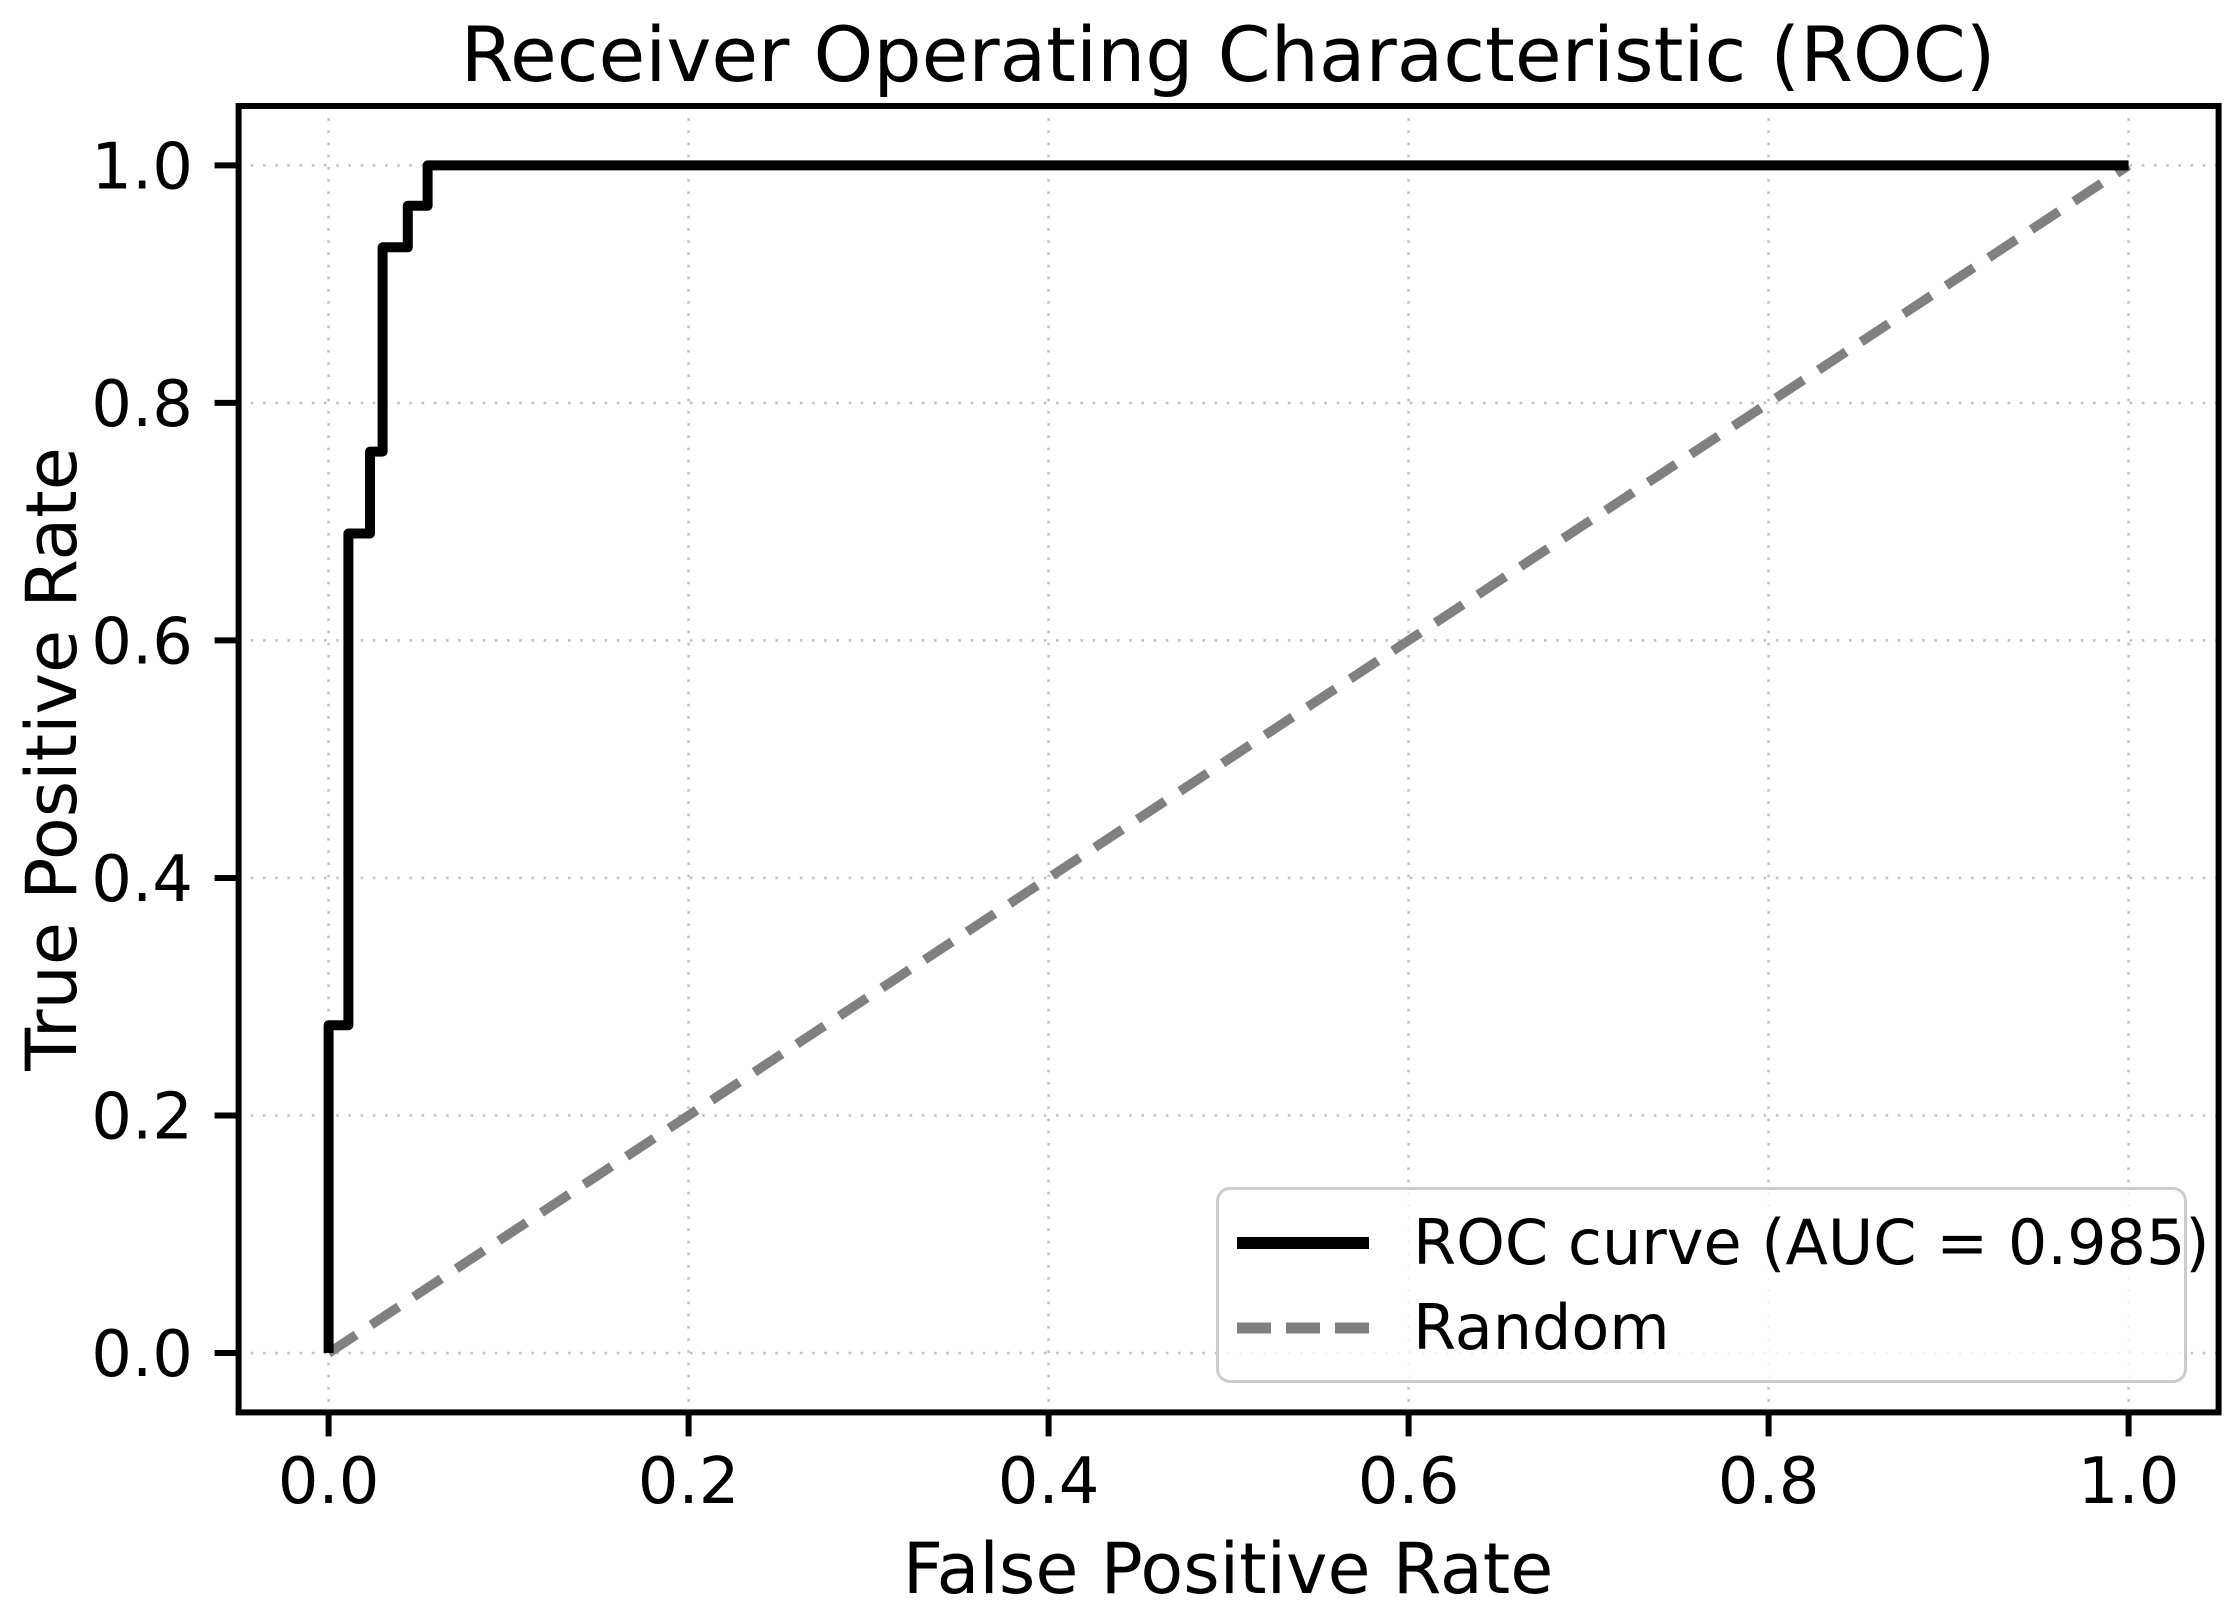  I want to click on x-tick-label: 0.4, so click(1049, 1482).